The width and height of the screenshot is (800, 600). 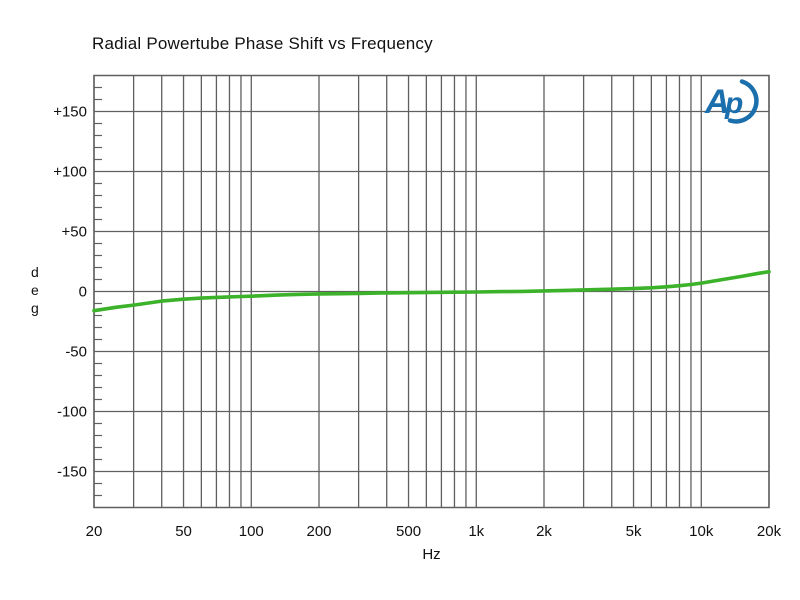 I want to click on y-tick-label: -100, so click(x=72, y=412).